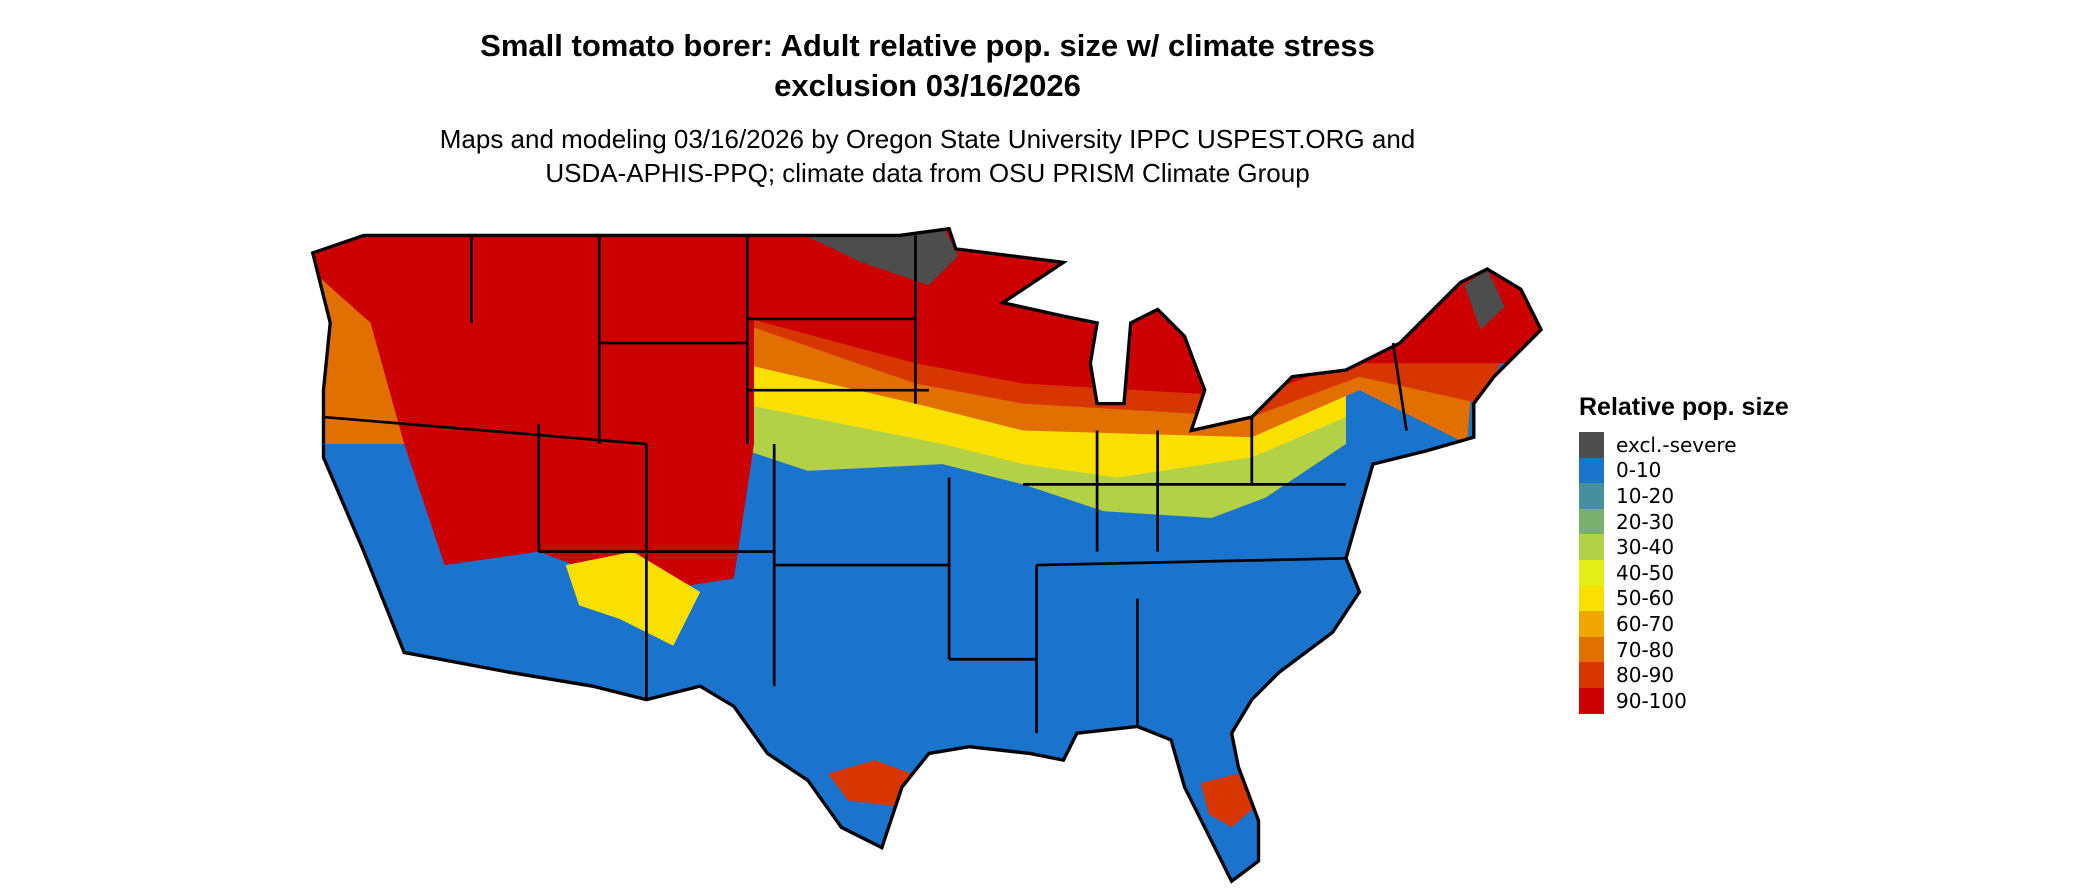 Image resolution: width=2100 pixels, height=892 pixels. Describe the element at coordinates (883, 257) in the screenshot. I see `region-excl-severe-minnesota` at that location.